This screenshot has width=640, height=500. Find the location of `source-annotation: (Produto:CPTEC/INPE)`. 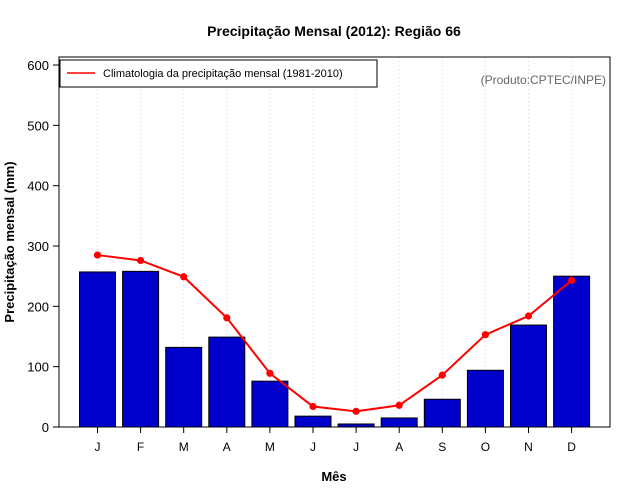

source-annotation: (Produto:CPTEC/INPE) is located at coordinates (543, 80).